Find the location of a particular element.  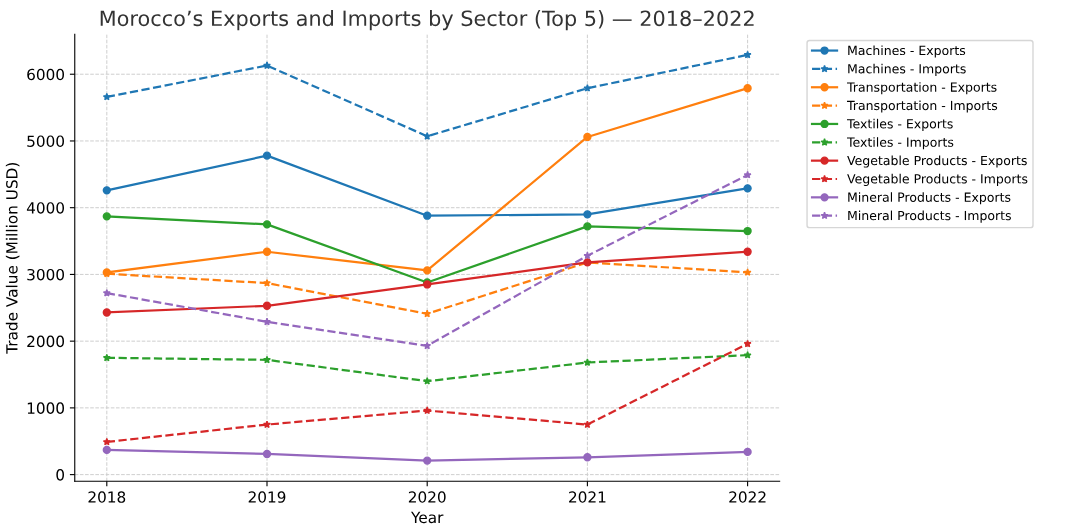

x-tick-label: 2021 is located at coordinates (587, 497).